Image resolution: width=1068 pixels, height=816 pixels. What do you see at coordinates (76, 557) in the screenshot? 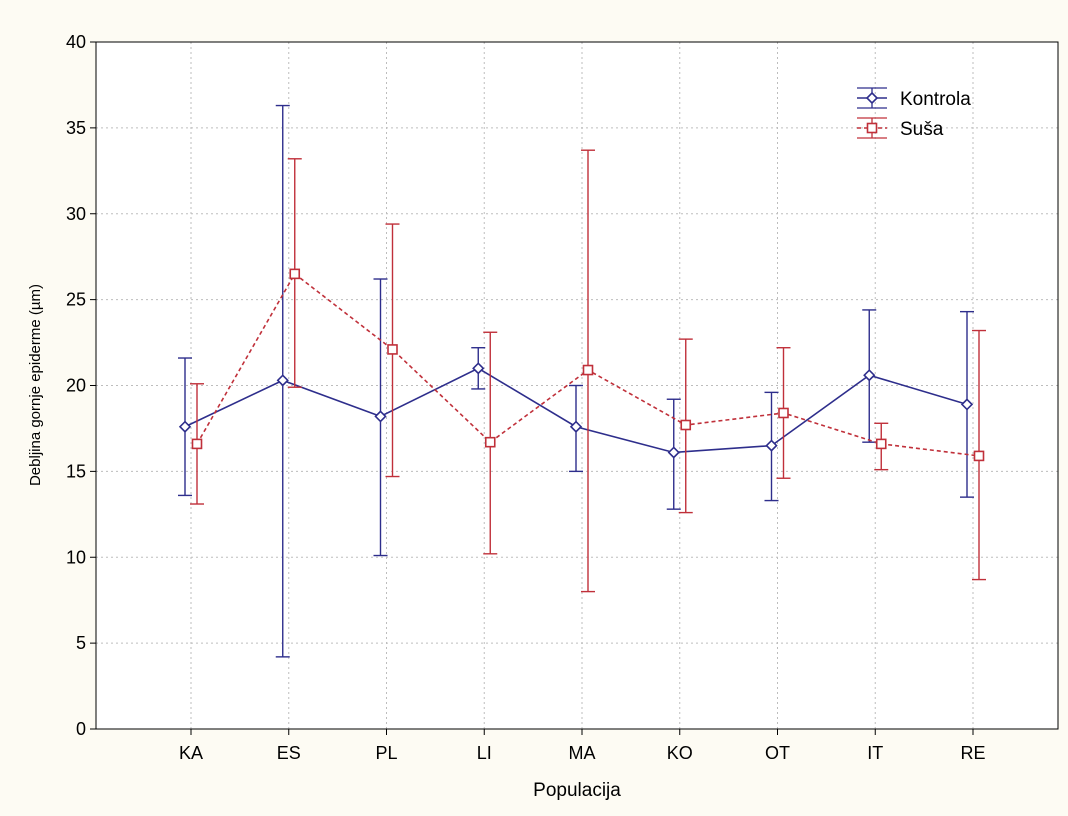
I see `y-tick-label: 10` at bounding box center [76, 557].